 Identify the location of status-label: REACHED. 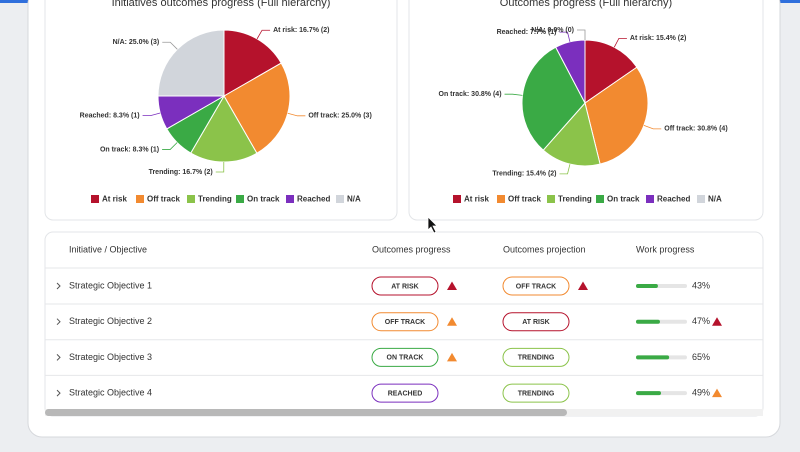
(405, 393).